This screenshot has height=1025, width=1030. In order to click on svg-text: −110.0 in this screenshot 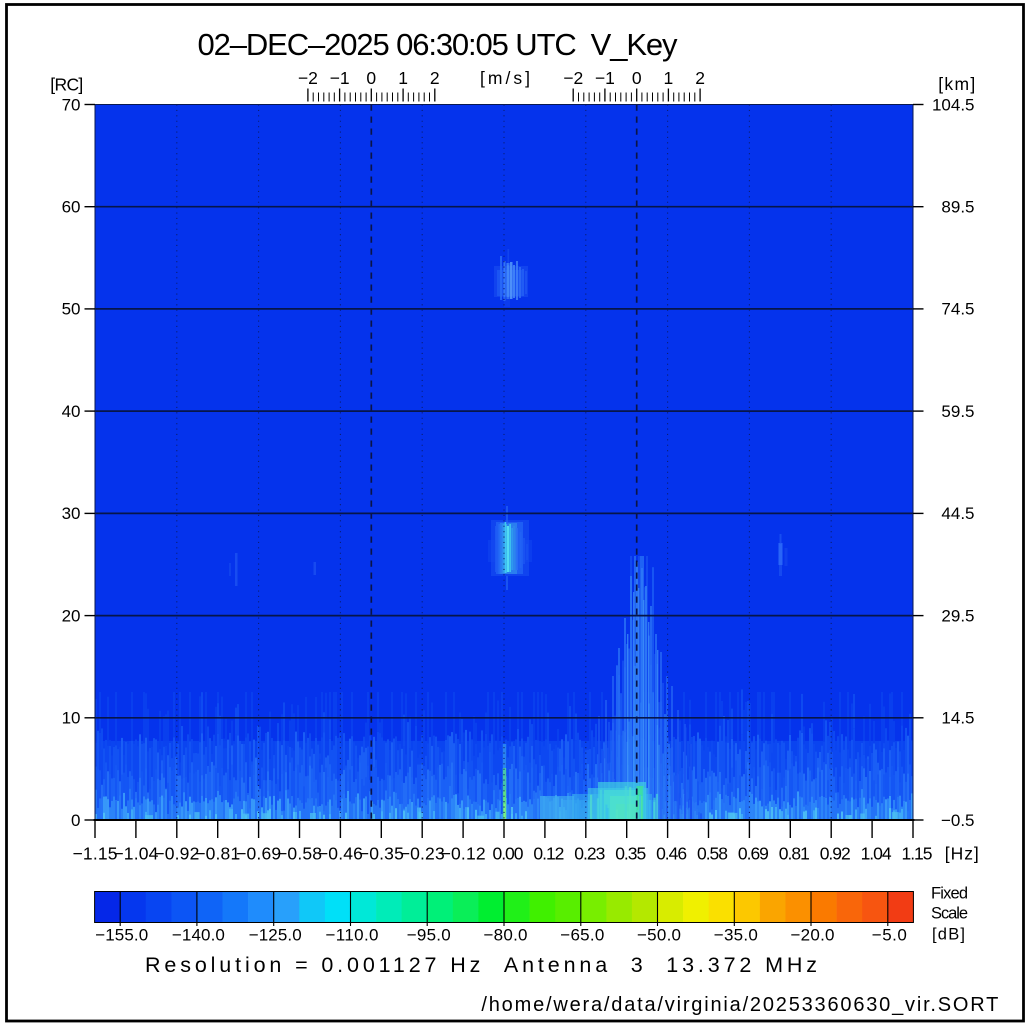, I will do `click(352, 934)`.